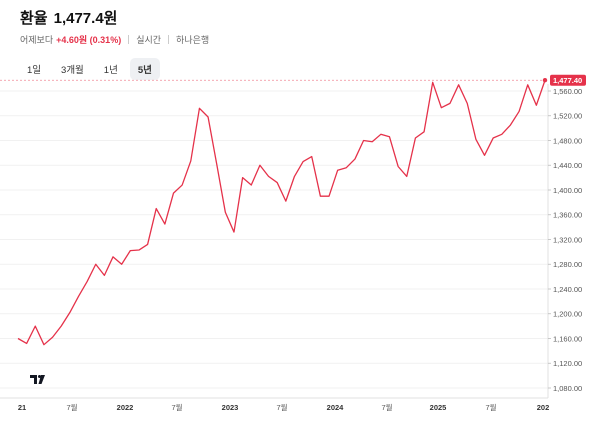 This screenshot has height=440, width=600. Describe the element at coordinates (85, 18) in the screenshot. I see `current-price: 1,477.4원` at that location.